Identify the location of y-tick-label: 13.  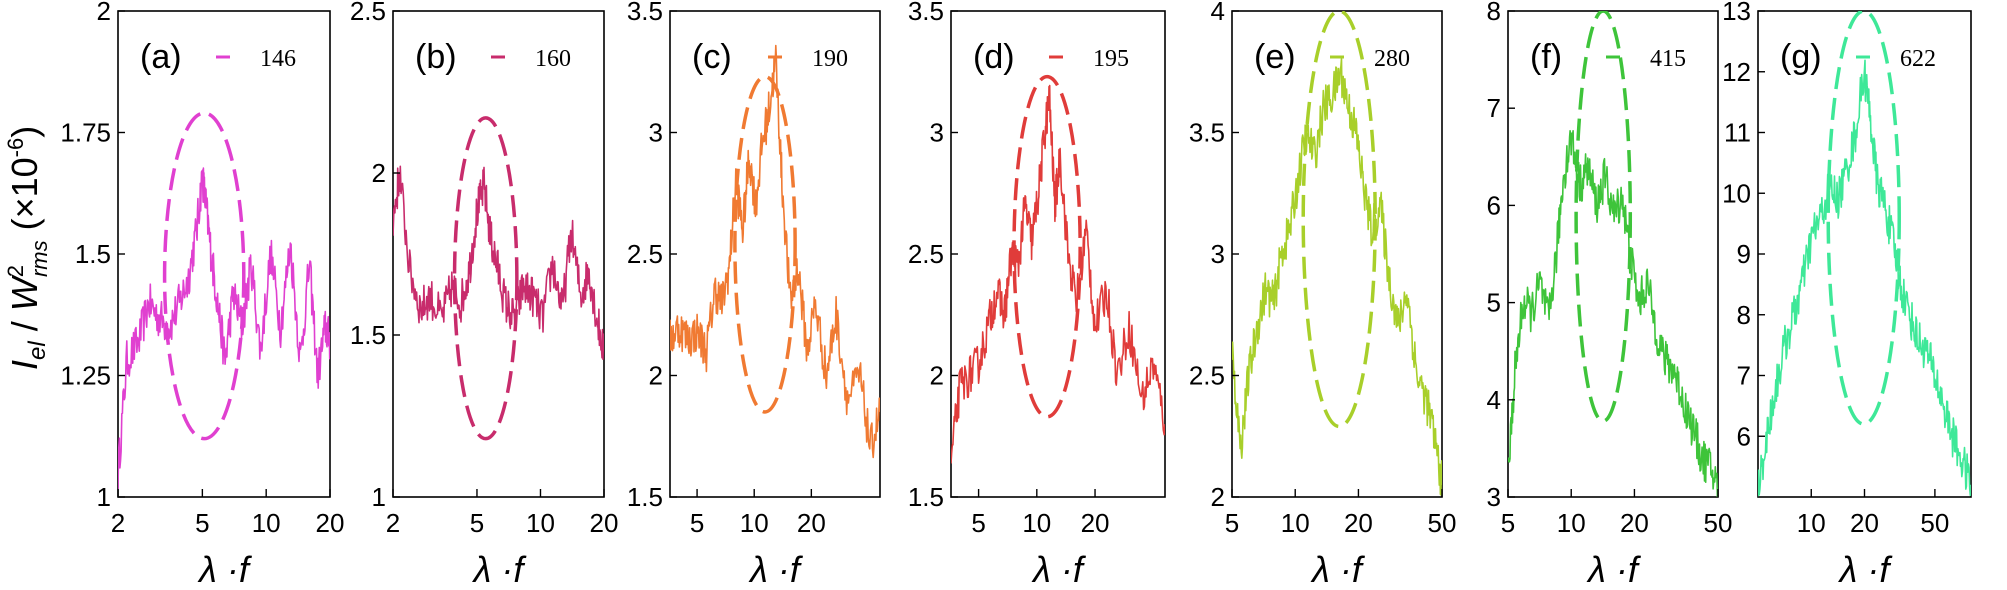
(1736, 13).